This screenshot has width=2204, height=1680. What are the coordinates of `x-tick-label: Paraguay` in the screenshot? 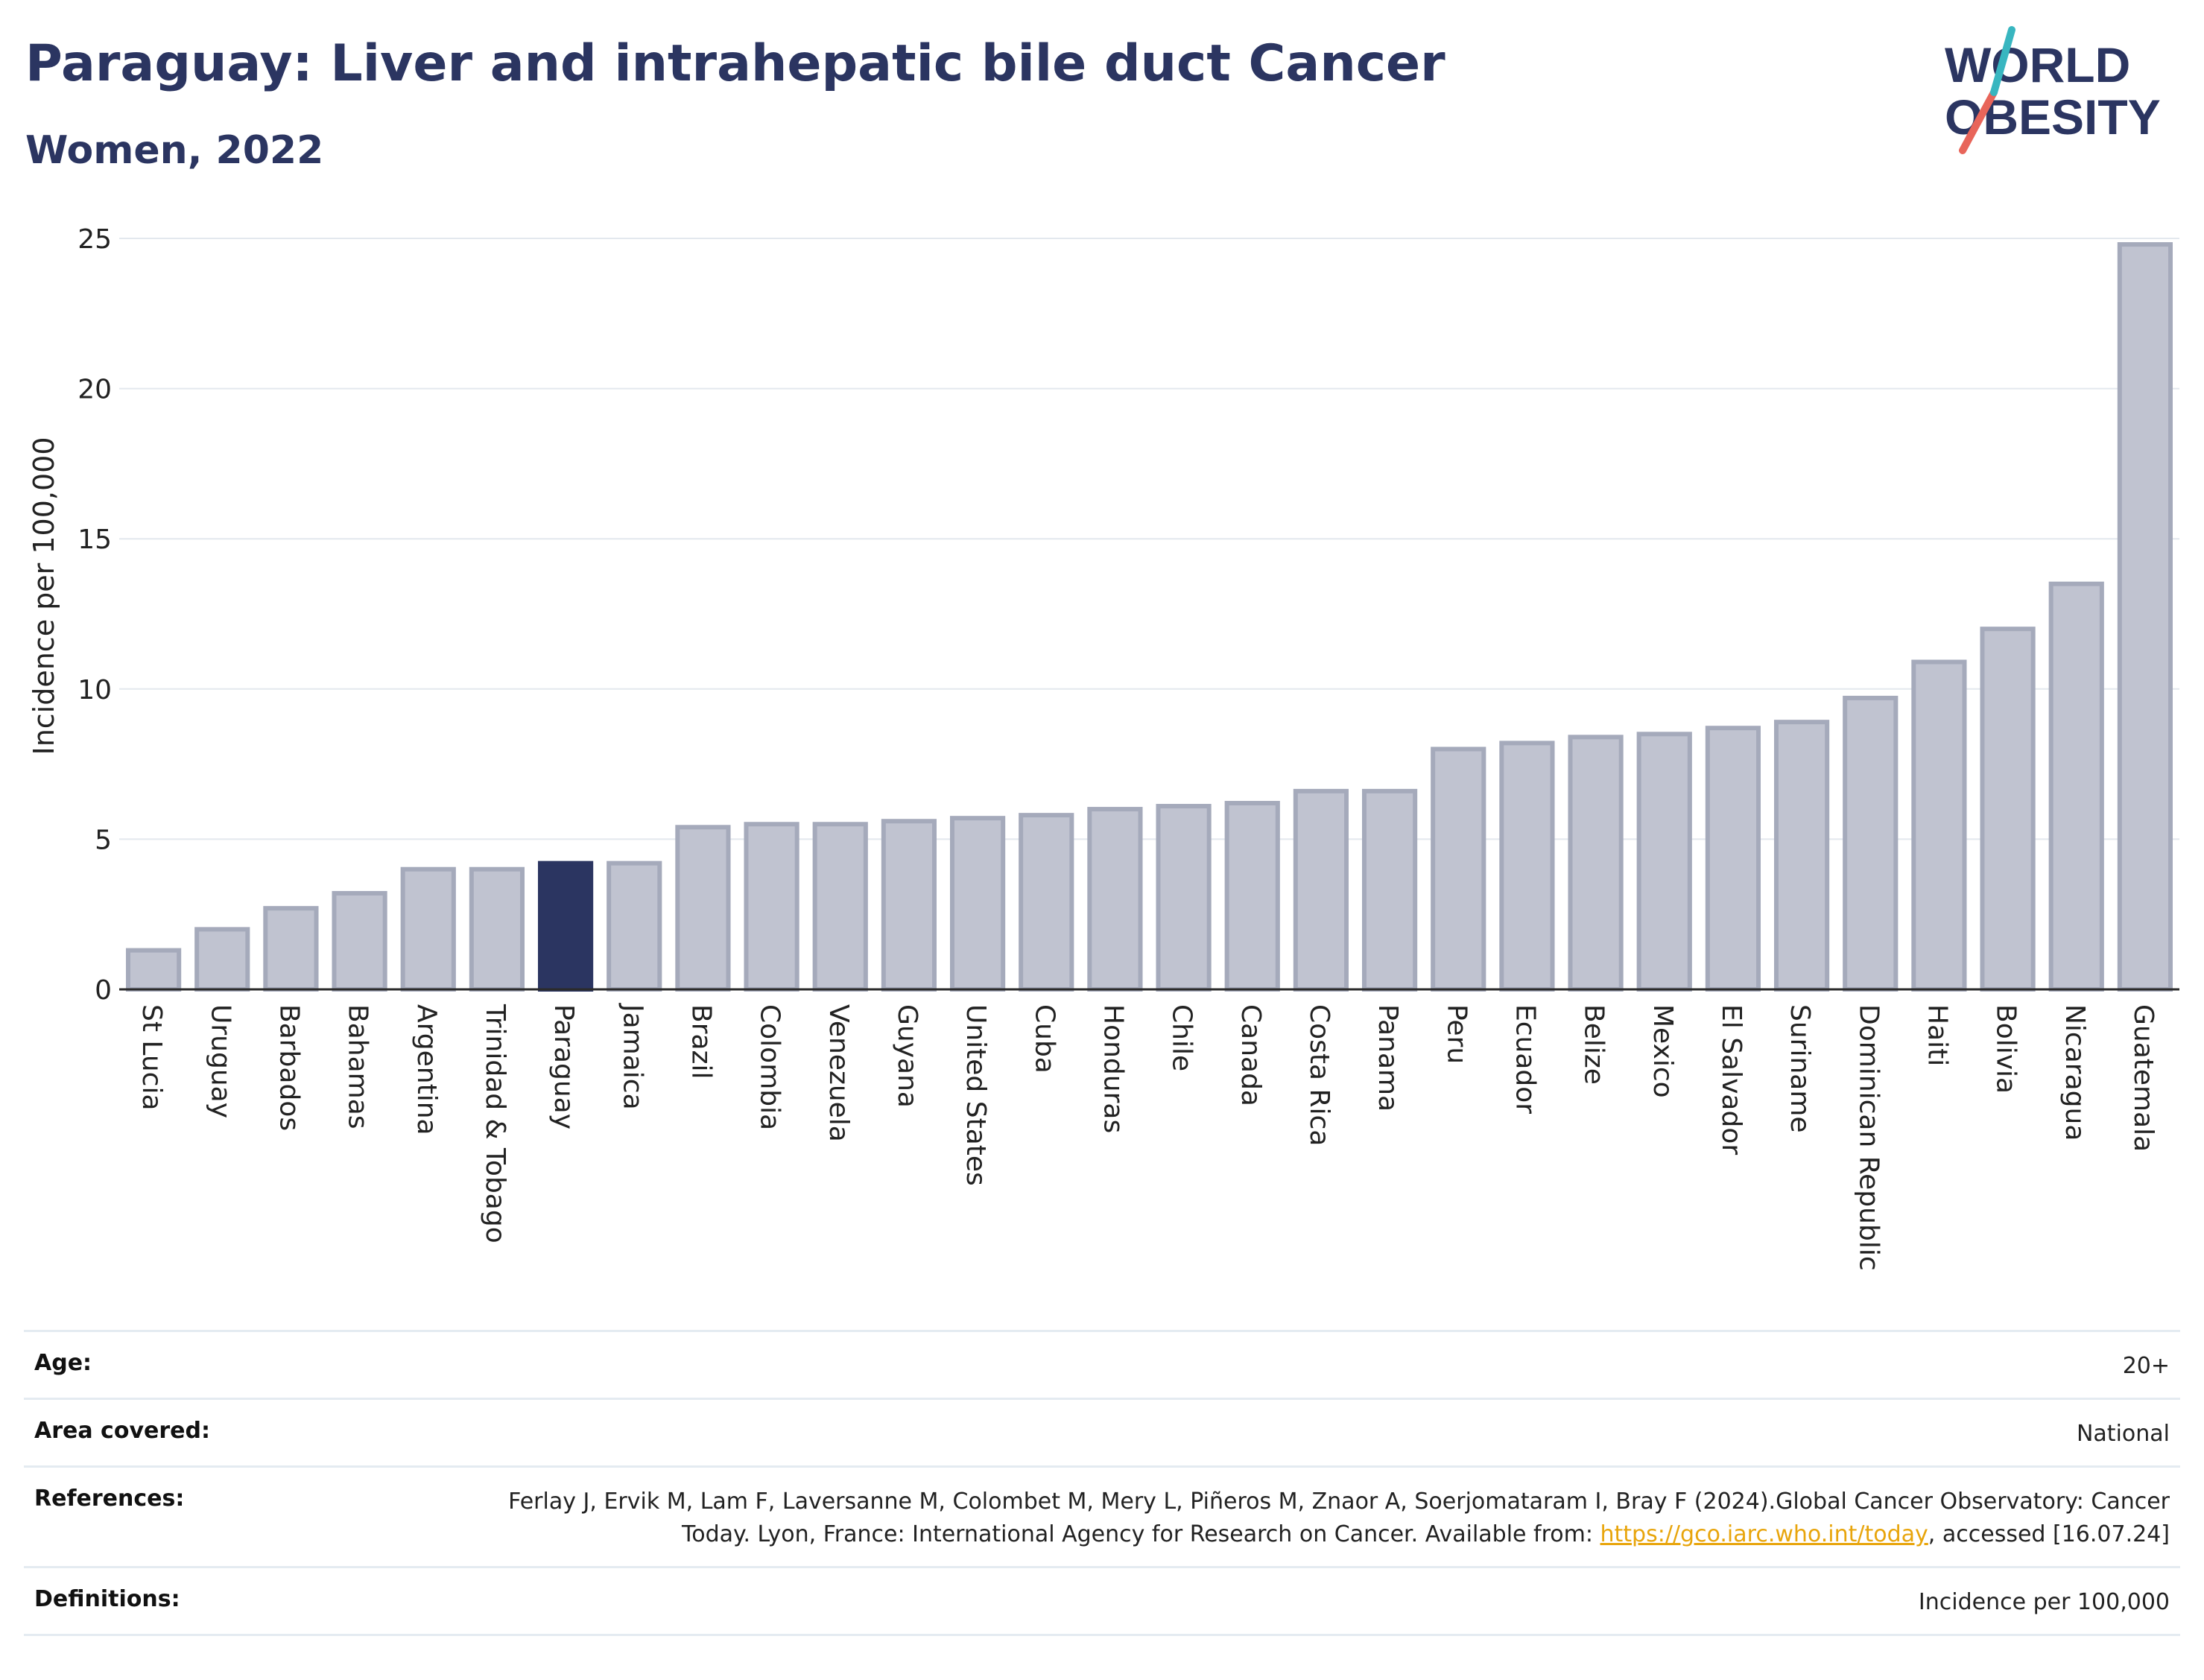 It's located at (563, 1066).